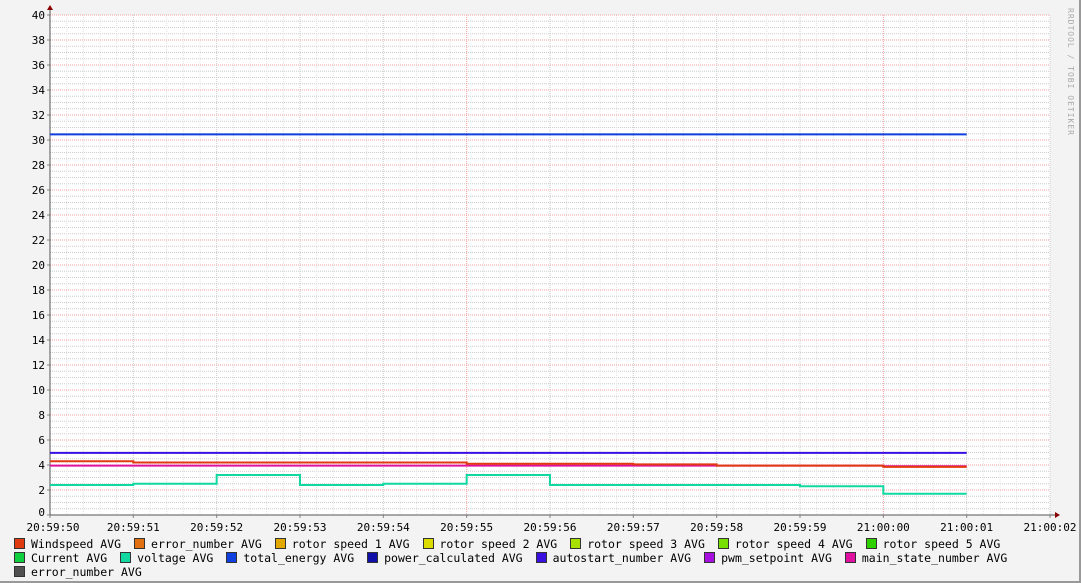  Describe the element at coordinates (39, 340) in the screenshot. I see `y-tick-label: 14` at that location.